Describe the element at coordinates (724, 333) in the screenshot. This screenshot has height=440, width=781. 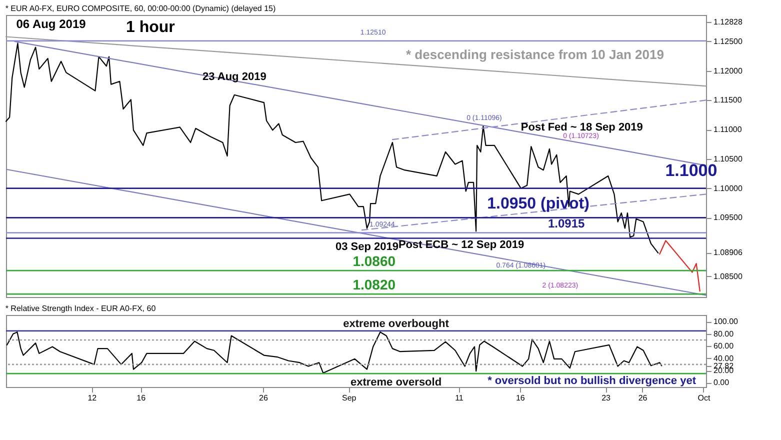
I see `y-tick-label: 80.00` at that location.